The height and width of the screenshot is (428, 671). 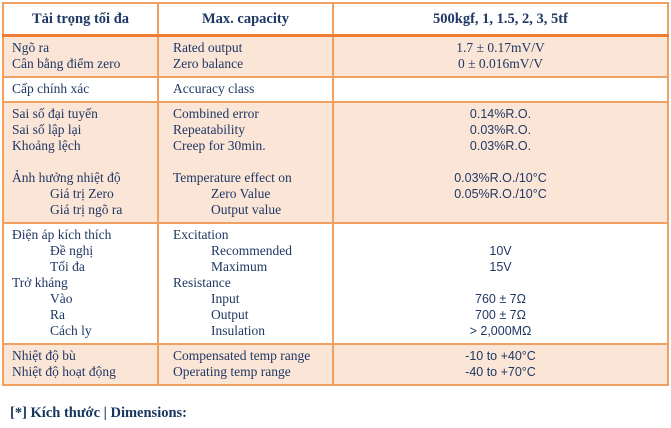 I want to click on spec-row, so click(x=335, y=162).